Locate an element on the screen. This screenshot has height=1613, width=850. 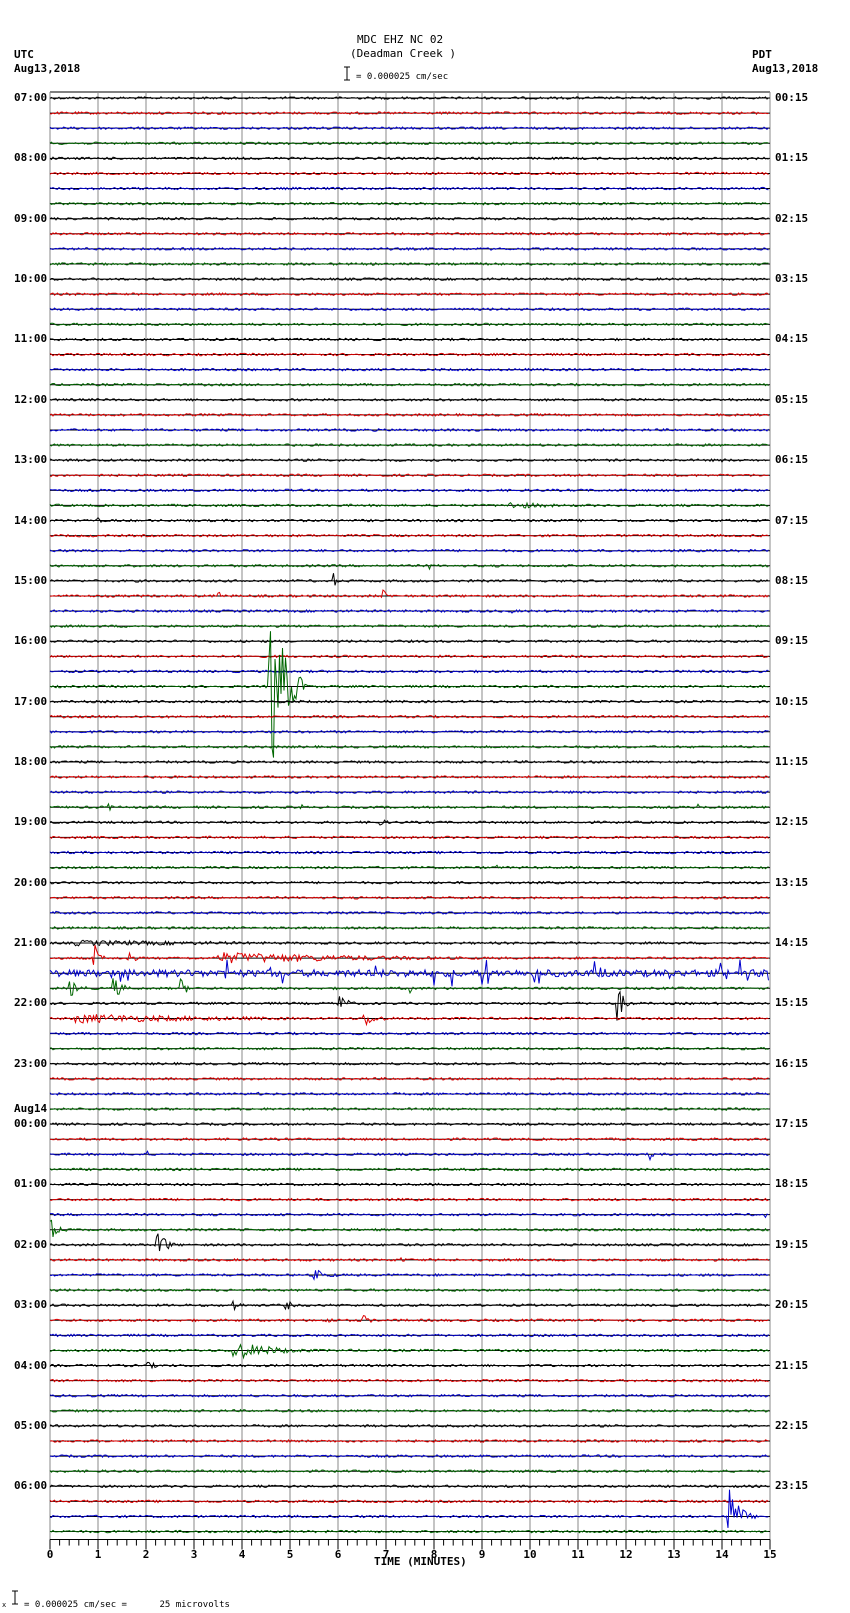
pdt-hour-label: 20:15 is located at coordinates (792, 1305).